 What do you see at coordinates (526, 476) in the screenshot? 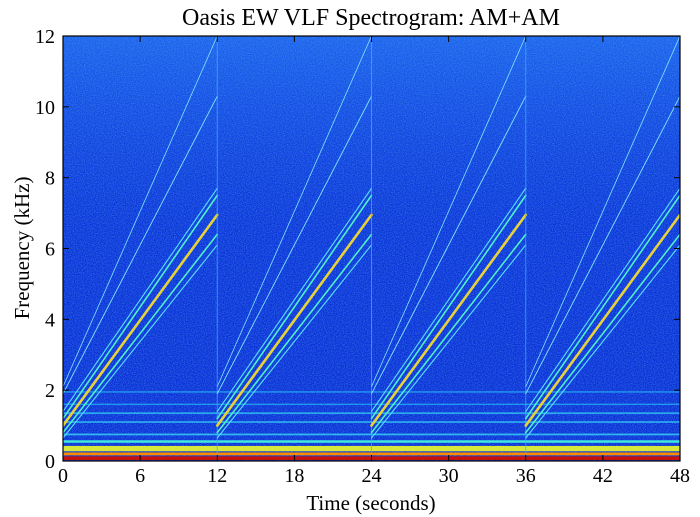
I see `x-tick-label-6: 36` at bounding box center [526, 476].